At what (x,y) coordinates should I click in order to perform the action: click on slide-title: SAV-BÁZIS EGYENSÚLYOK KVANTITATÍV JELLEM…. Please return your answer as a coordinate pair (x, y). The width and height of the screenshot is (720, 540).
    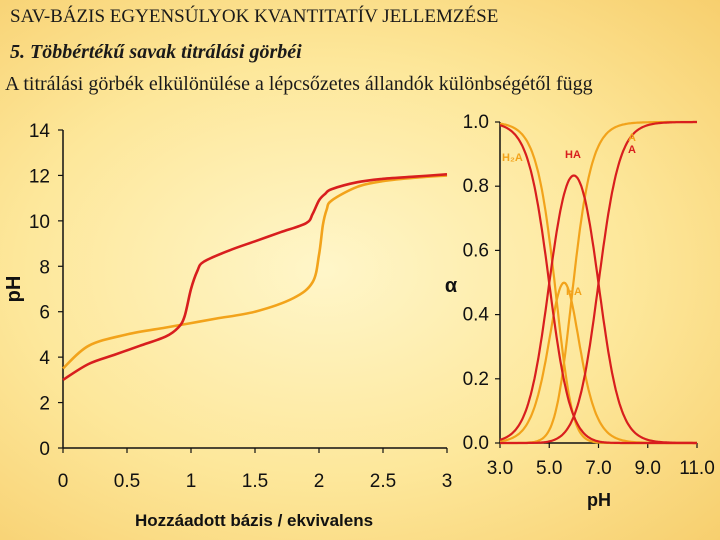
    Looking at the image, I should click on (254, 16).